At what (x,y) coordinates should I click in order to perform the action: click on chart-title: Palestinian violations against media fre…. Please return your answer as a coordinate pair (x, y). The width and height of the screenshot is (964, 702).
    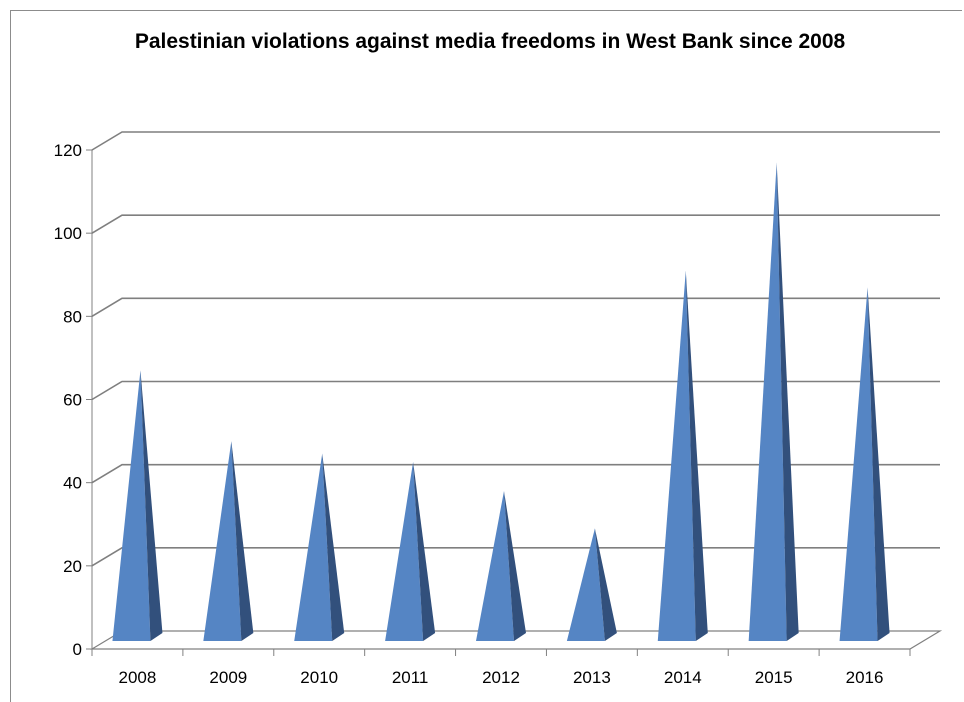
    Looking at the image, I should click on (490, 41).